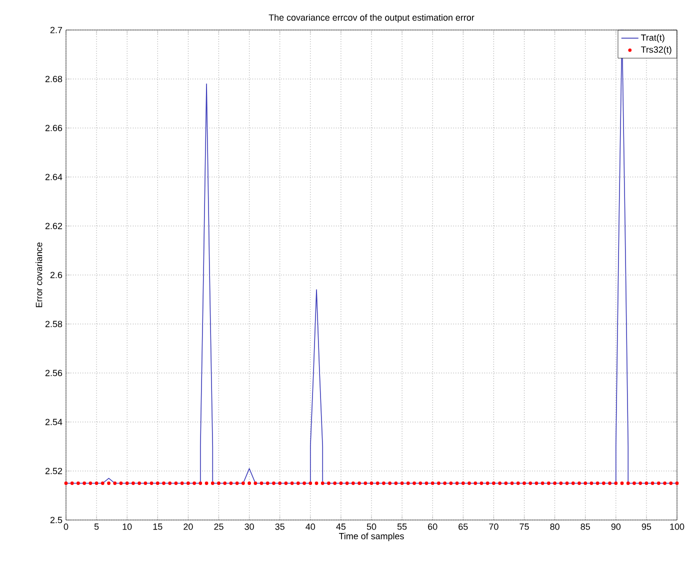 The width and height of the screenshot is (686, 562). What do you see at coordinates (56, 275) in the screenshot?
I see `y-tick-label: 2.6` at bounding box center [56, 275].